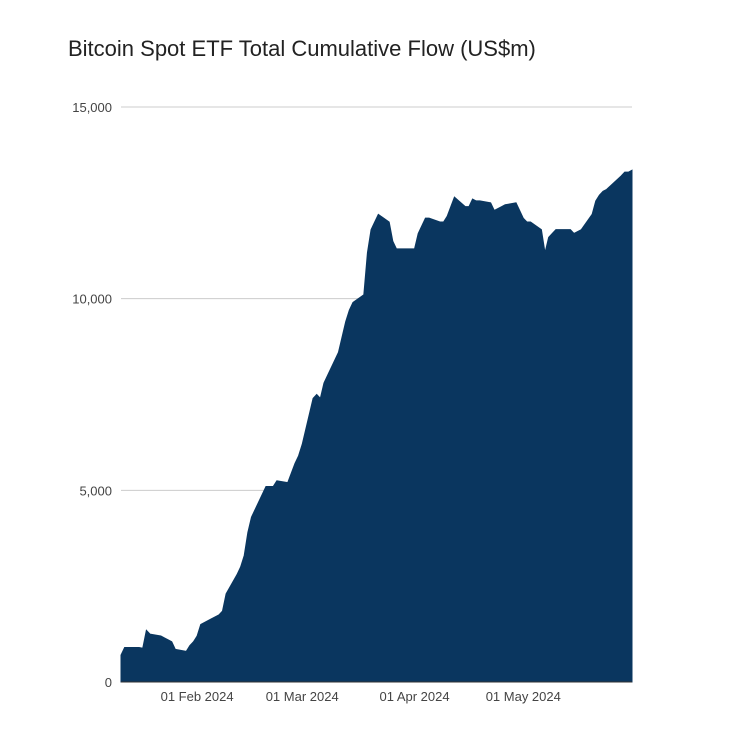  I want to click on x-tick-label: 01 May 2024, so click(523, 696).